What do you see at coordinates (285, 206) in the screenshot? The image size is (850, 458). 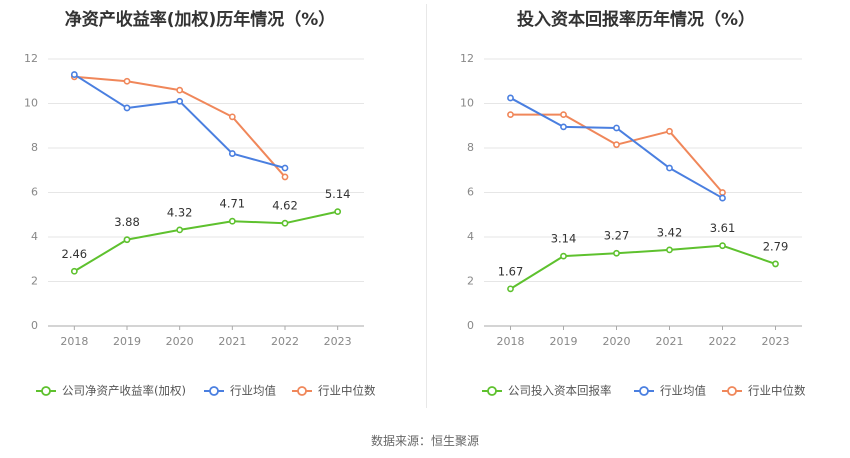 I see `data-label: 4.62` at bounding box center [285, 206].